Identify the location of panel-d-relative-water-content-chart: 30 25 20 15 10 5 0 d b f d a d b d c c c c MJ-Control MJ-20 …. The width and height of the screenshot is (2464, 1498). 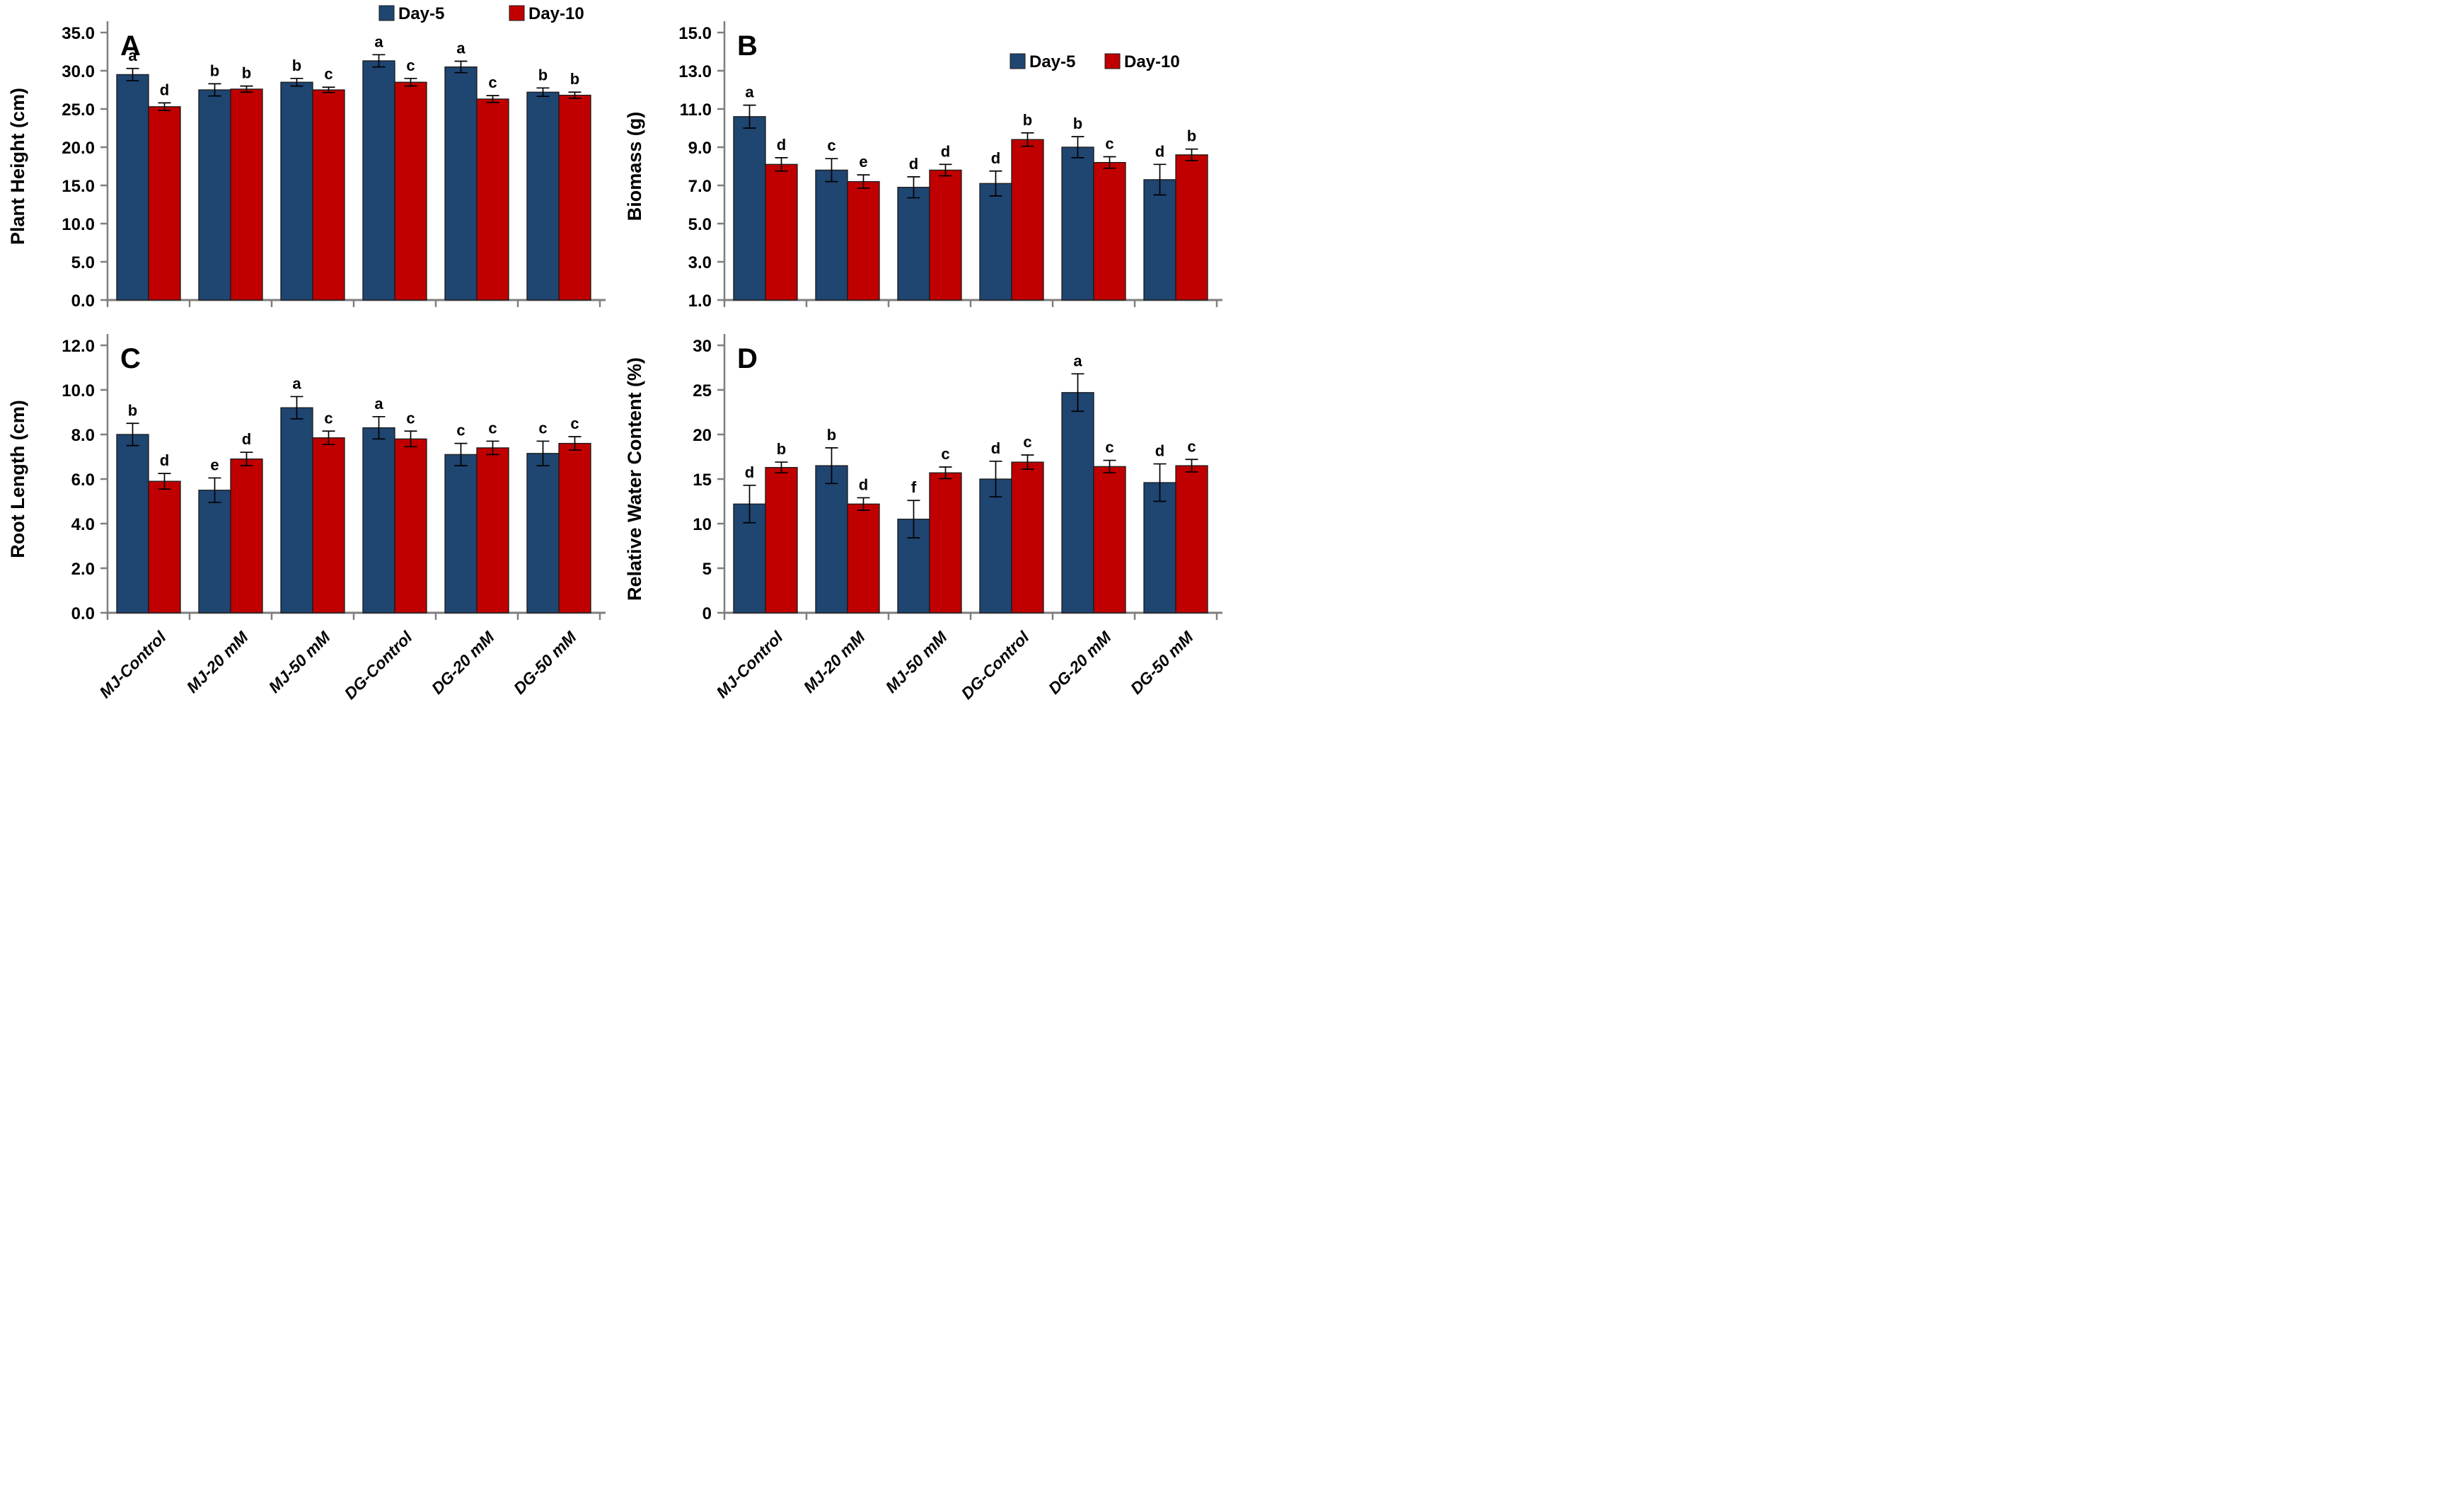
(923, 518).